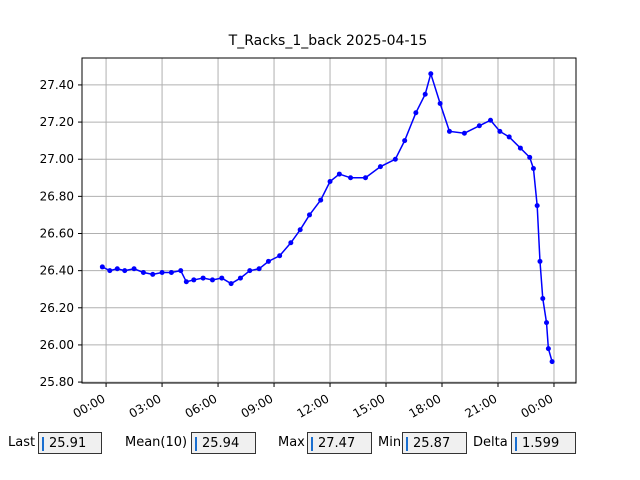 Image resolution: width=640 pixels, height=480 pixels. What do you see at coordinates (339, 443) in the screenshot?
I see `stat-value: 27.47` at bounding box center [339, 443].